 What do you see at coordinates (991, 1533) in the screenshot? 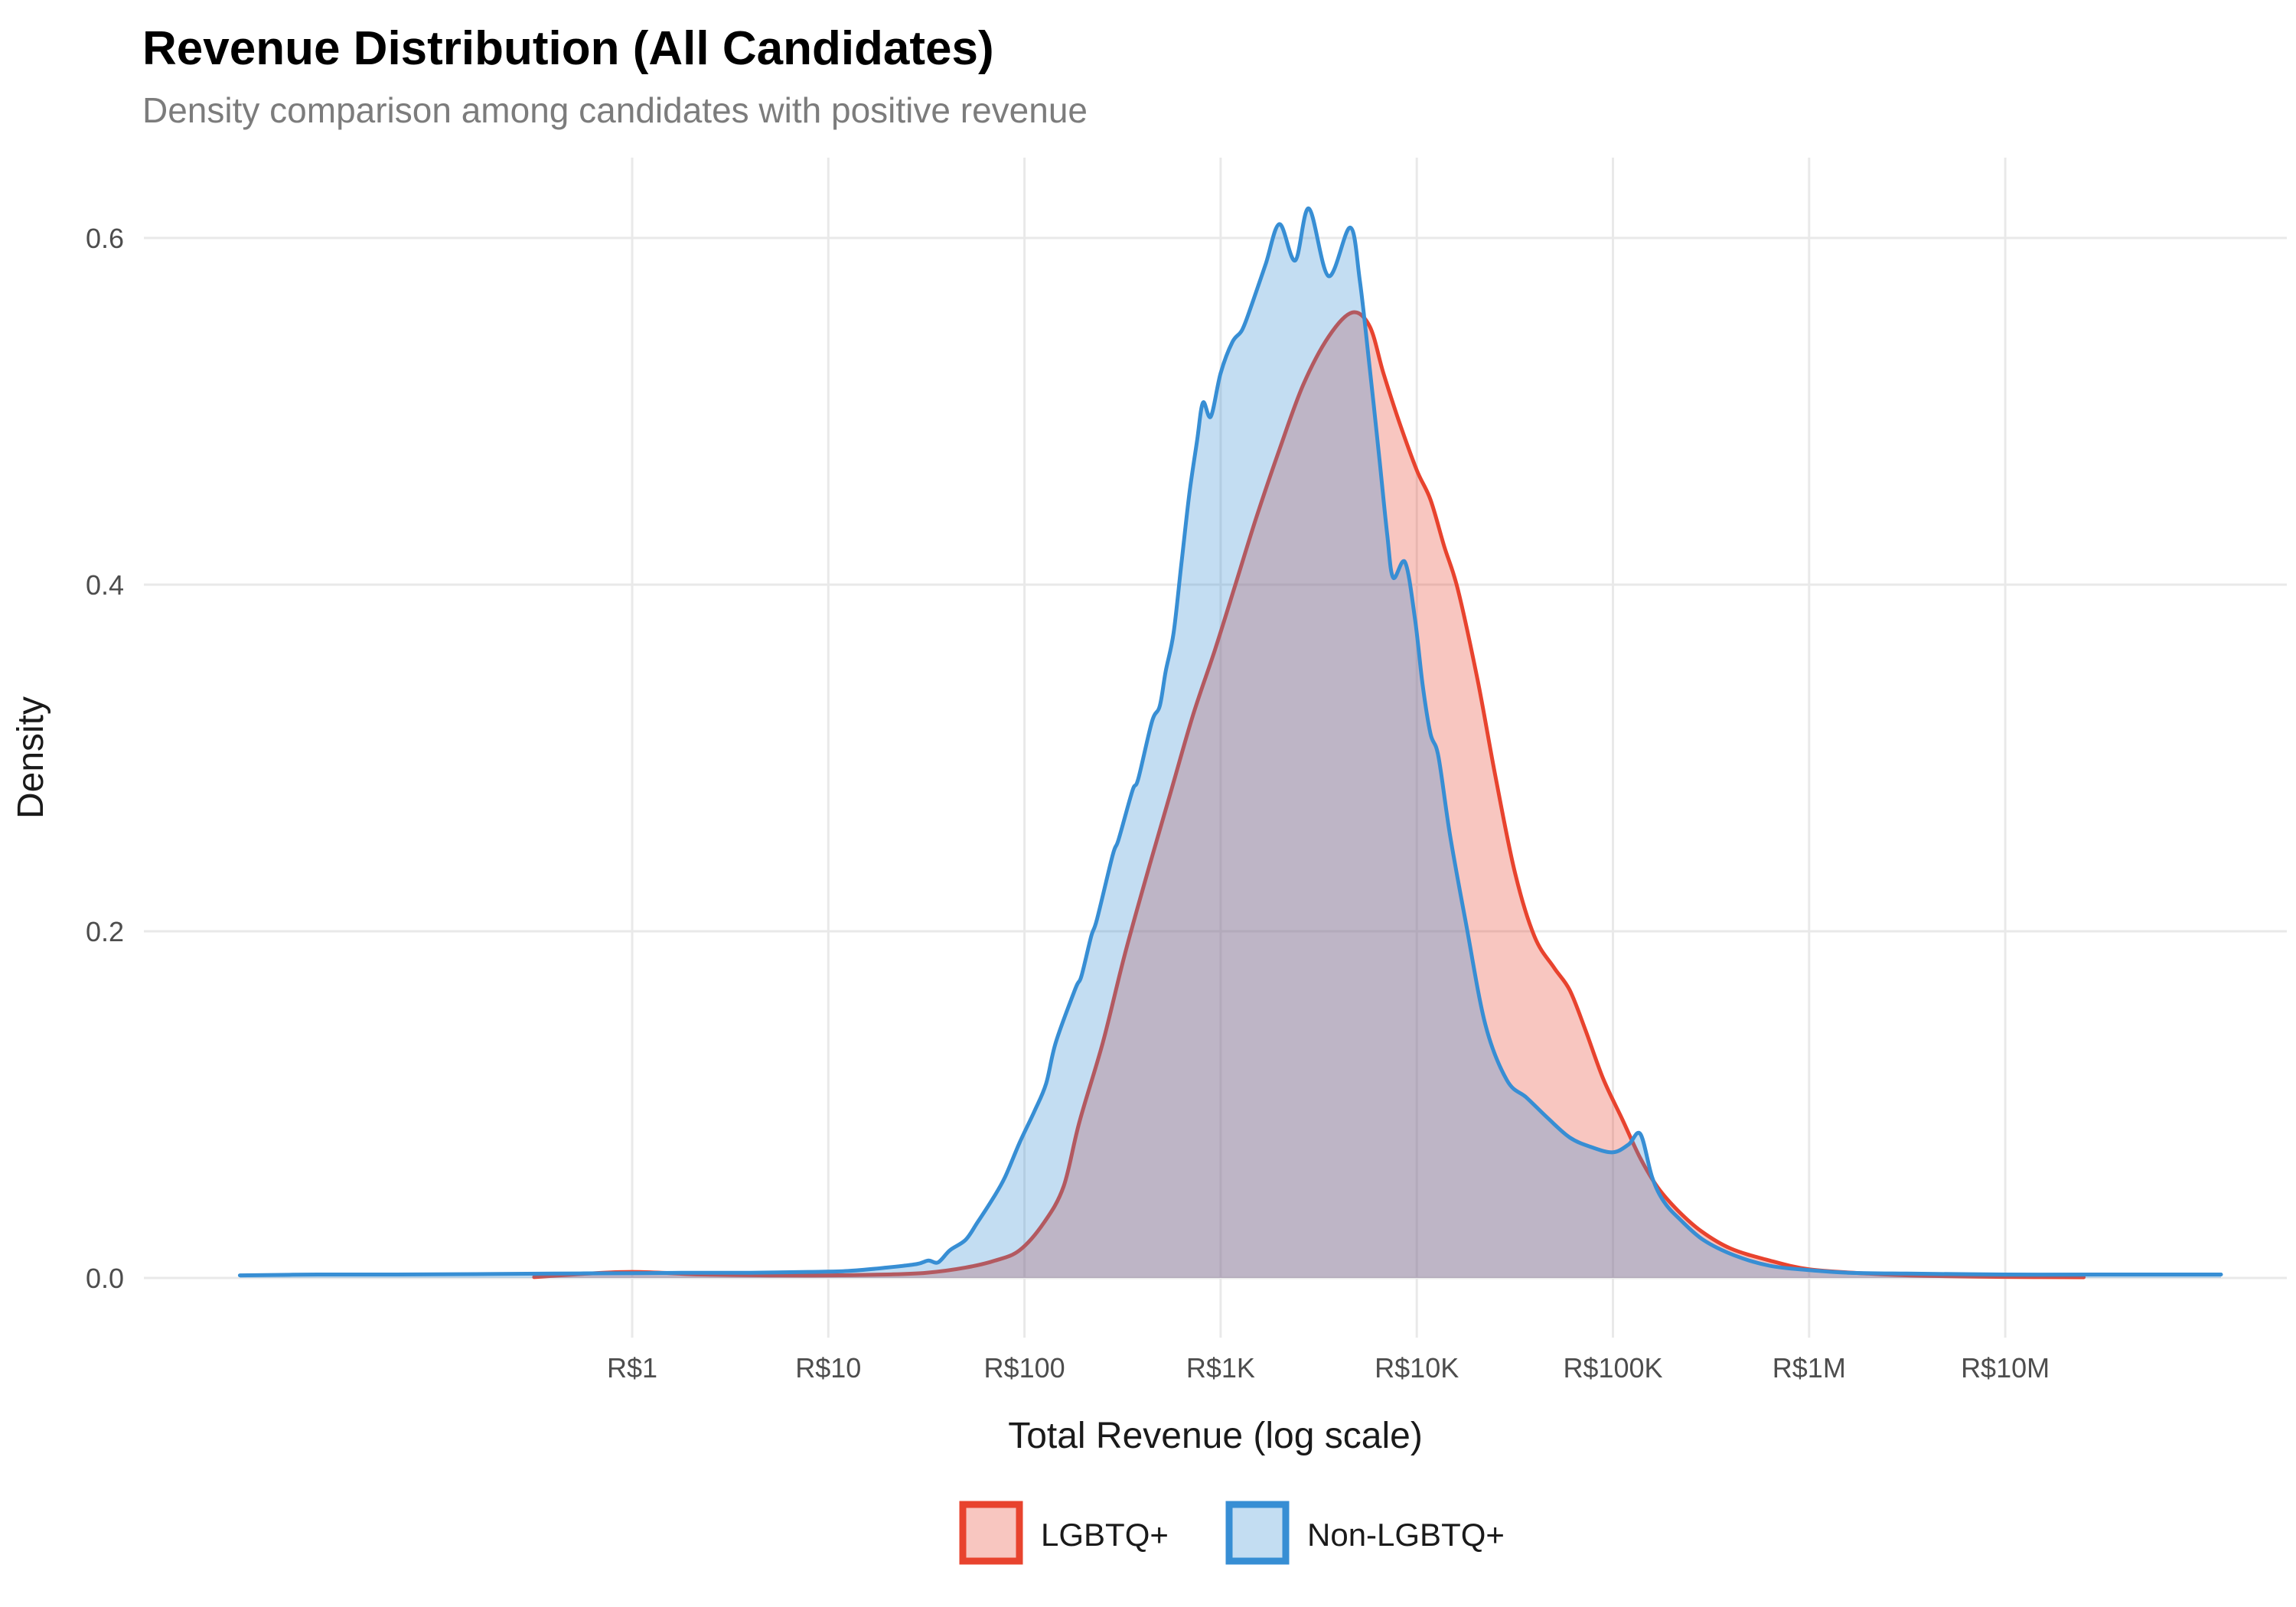
I see `legend-swatch-lgbtq` at bounding box center [991, 1533].